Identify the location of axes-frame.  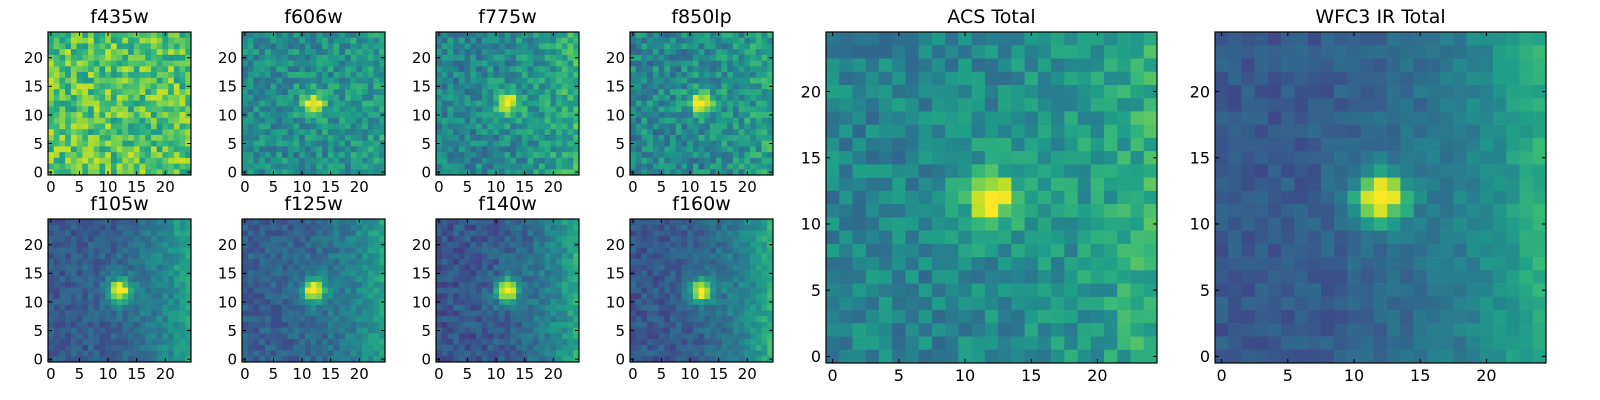
(119, 103).